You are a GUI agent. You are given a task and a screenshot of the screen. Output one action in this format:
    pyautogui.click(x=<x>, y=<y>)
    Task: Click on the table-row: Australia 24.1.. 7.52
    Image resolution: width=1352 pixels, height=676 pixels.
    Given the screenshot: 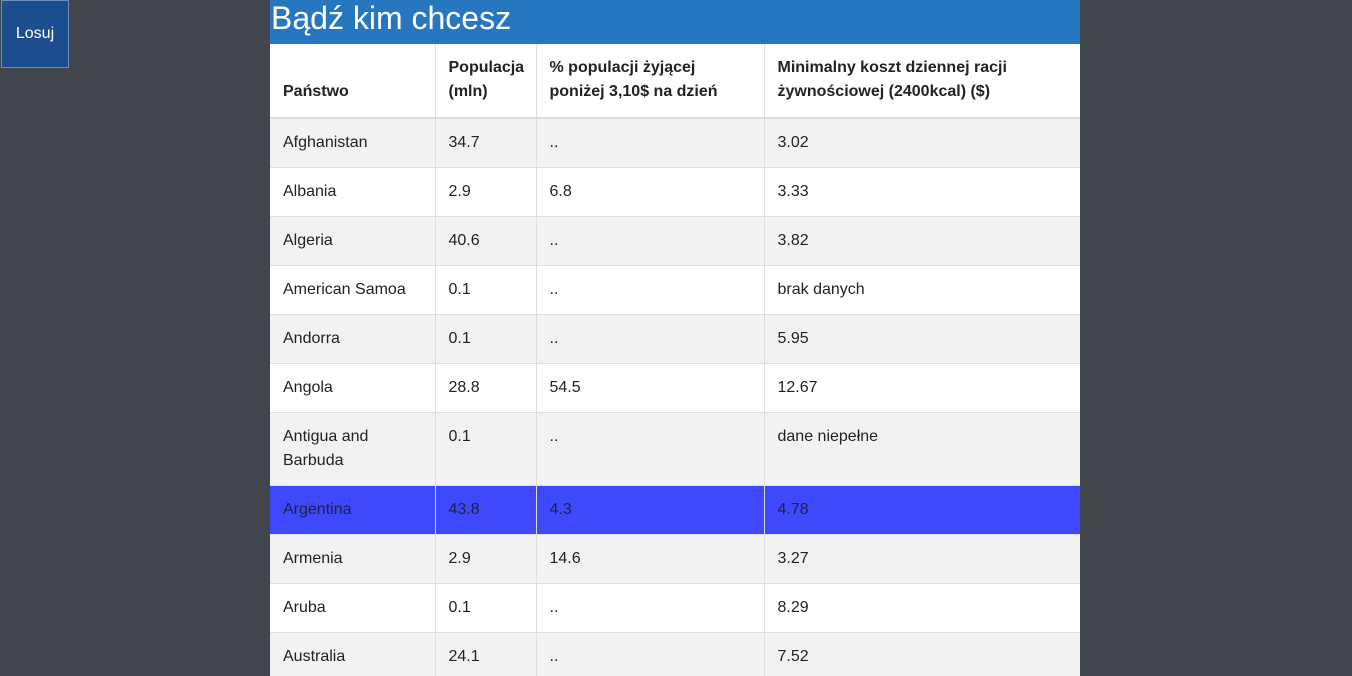 What is the action you would take?
    pyautogui.click(x=675, y=654)
    